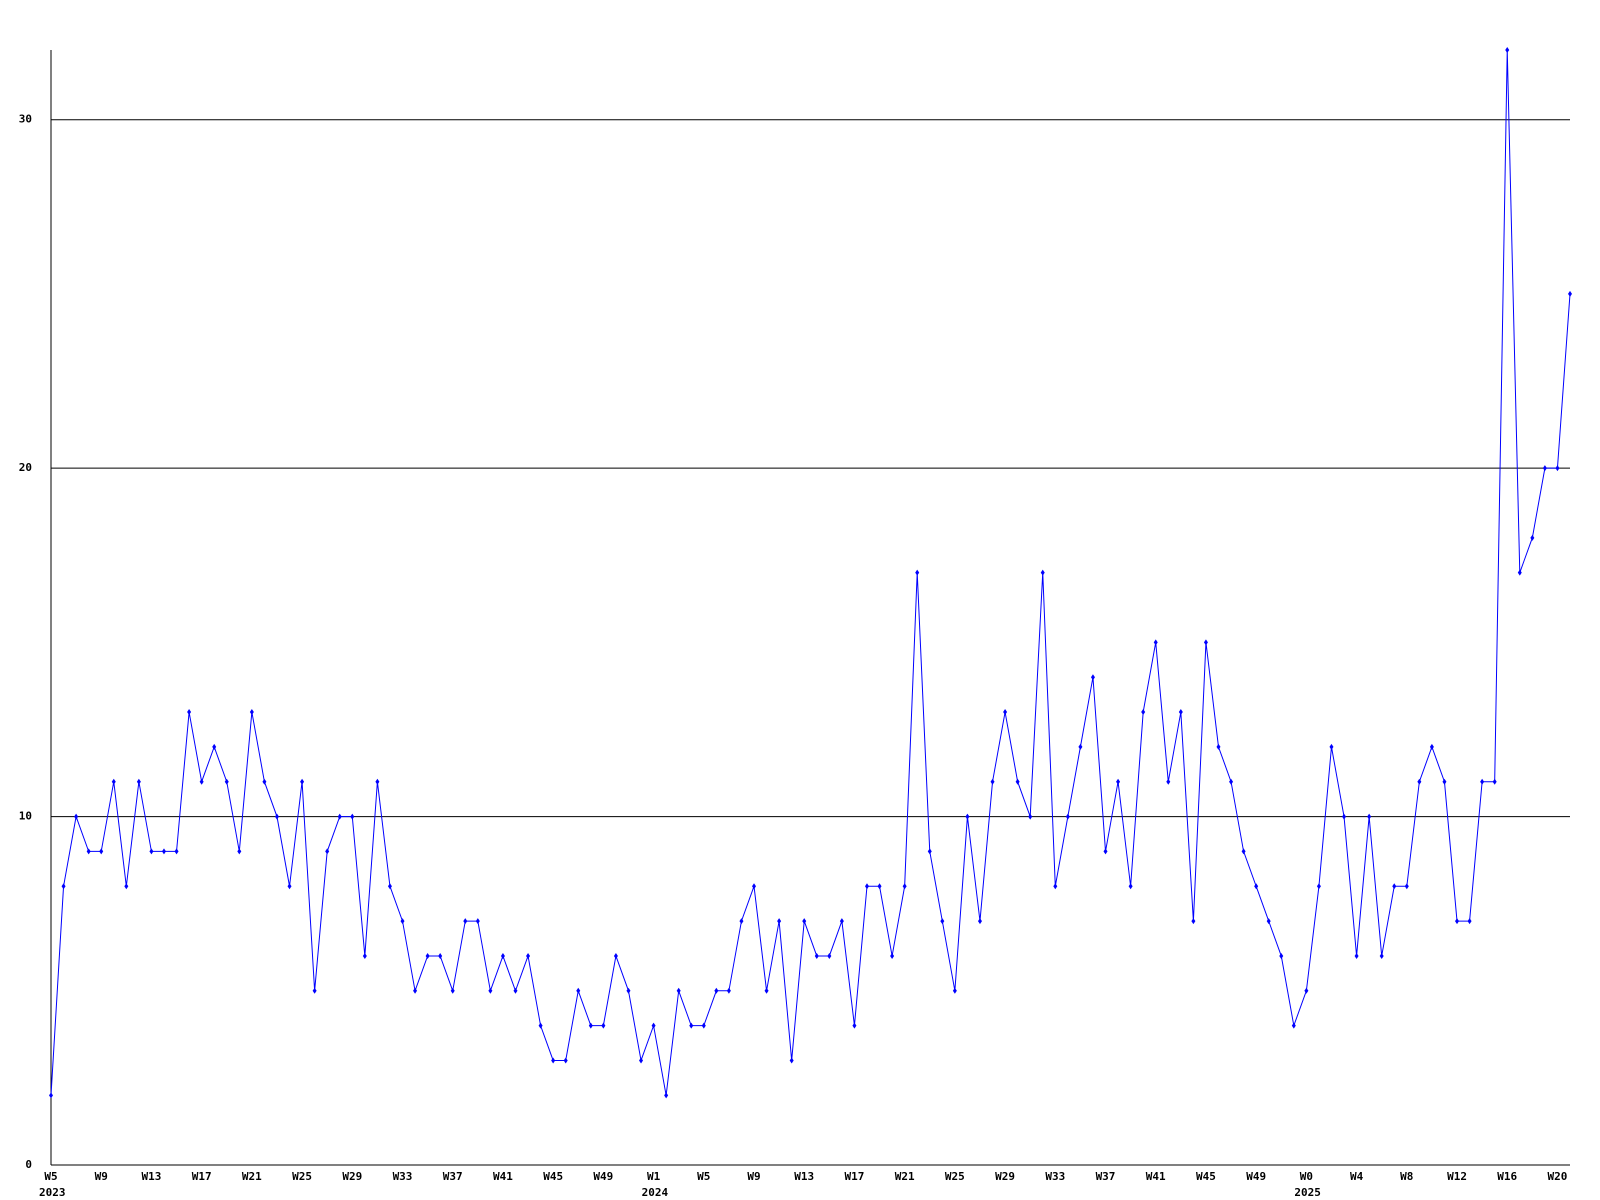 The image size is (1600, 1200). I want to click on x-tick-label: W12, so click(1457, 1176).